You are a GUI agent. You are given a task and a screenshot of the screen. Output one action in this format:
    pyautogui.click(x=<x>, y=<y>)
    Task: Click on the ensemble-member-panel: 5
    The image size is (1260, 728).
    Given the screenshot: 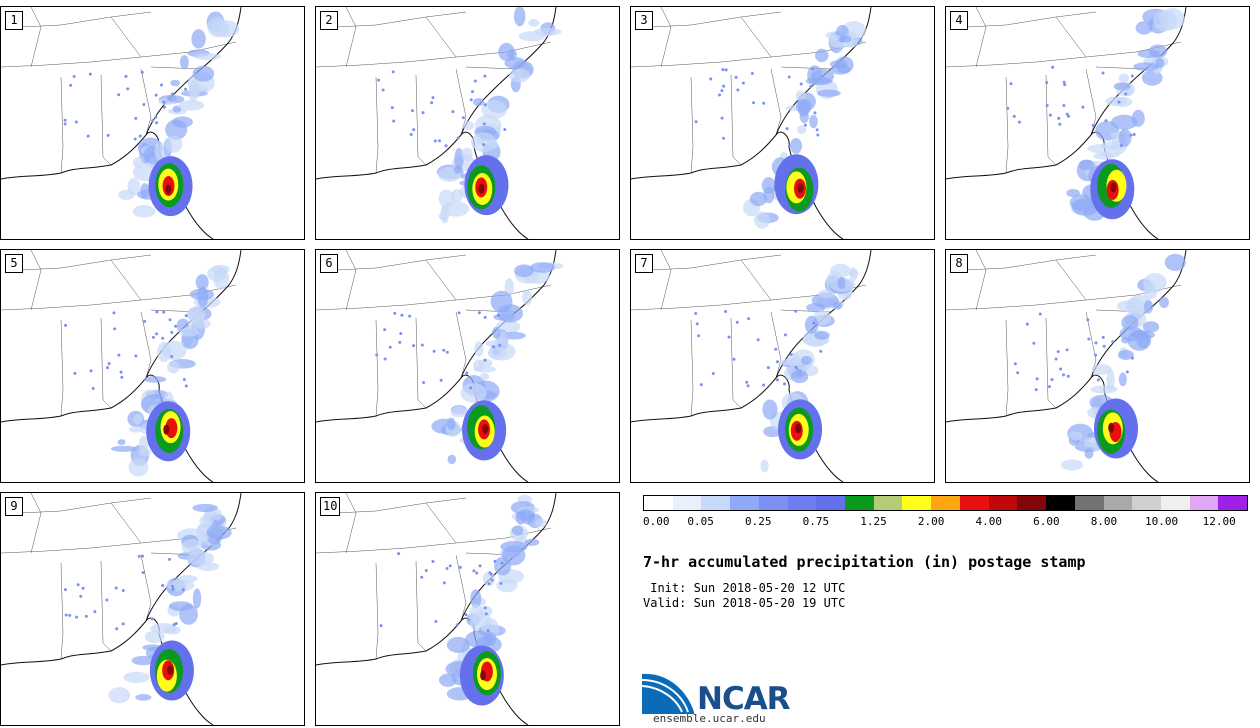 What is the action you would take?
    pyautogui.click(x=152, y=366)
    